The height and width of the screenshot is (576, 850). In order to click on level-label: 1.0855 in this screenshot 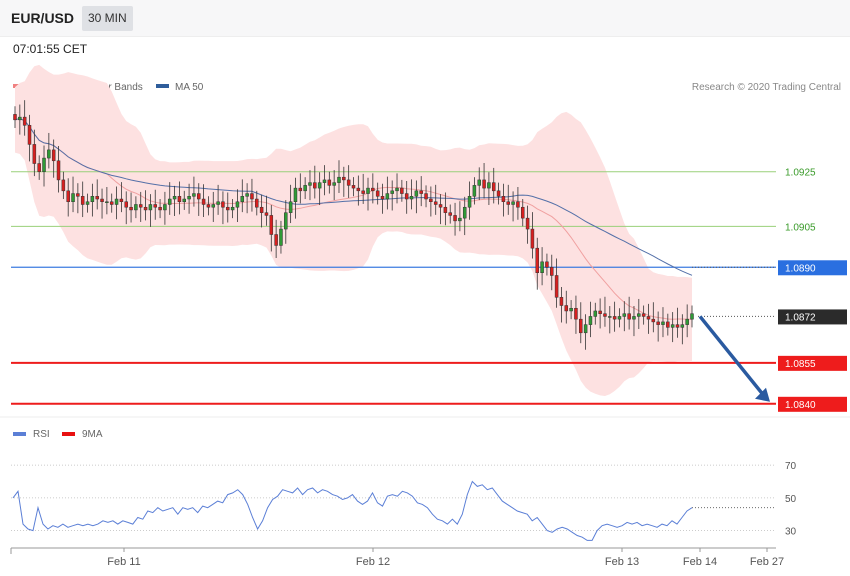, I will do `click(800, 364)`.